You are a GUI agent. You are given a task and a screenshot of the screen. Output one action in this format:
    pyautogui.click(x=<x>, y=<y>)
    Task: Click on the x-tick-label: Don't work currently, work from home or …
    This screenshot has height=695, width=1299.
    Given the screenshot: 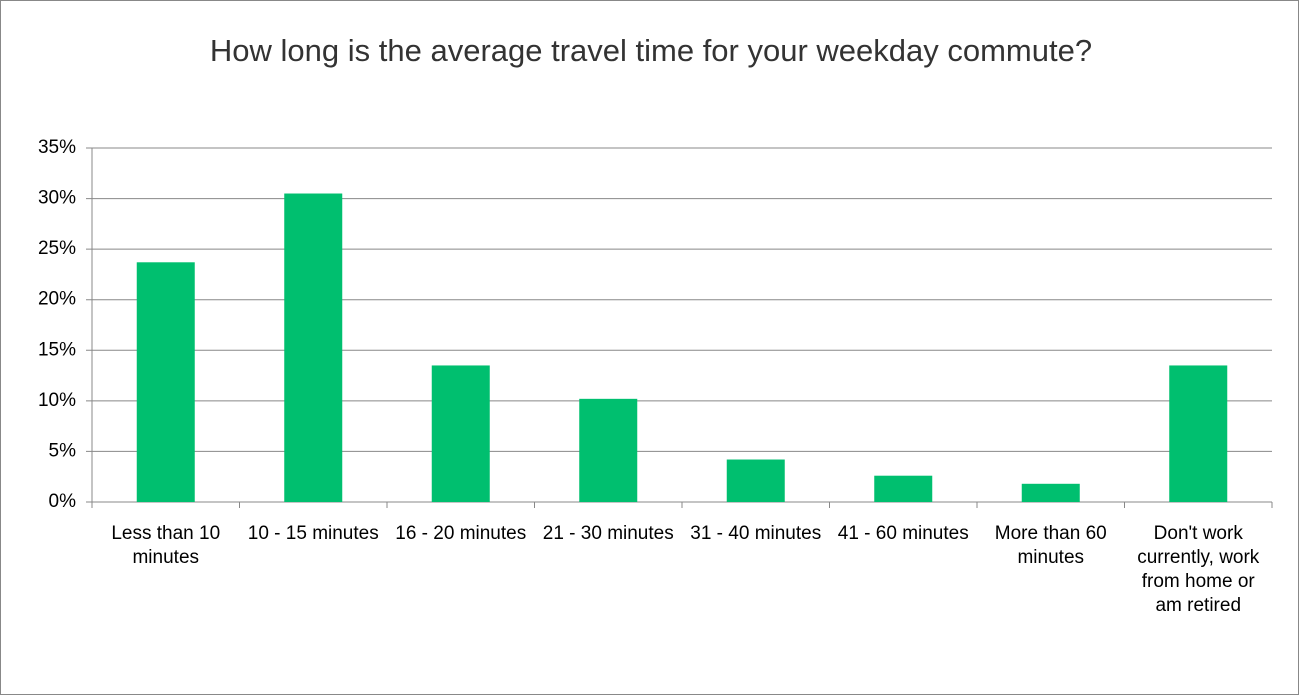 What is the action you would take?
    pyautogui.click(x=1198, y=569)
    